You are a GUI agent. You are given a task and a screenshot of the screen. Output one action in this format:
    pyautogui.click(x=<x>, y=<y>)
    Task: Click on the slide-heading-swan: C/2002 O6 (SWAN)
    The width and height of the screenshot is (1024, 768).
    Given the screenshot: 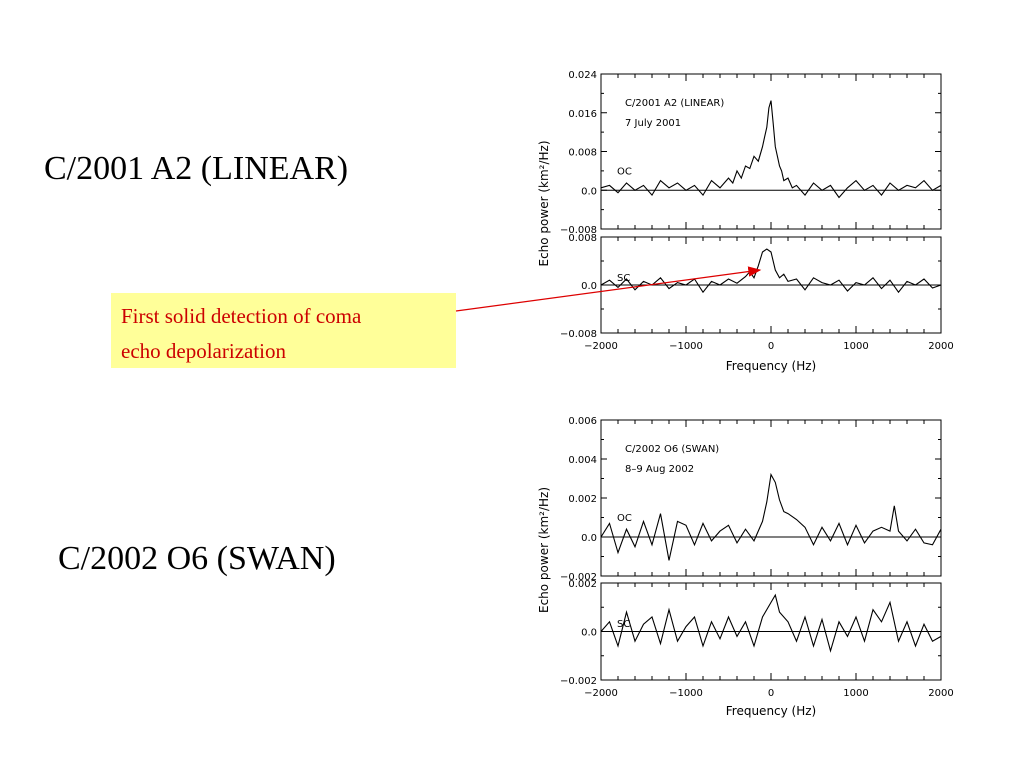 What is the action you would take?
    pyautogui.click(x=197, y=558)
    